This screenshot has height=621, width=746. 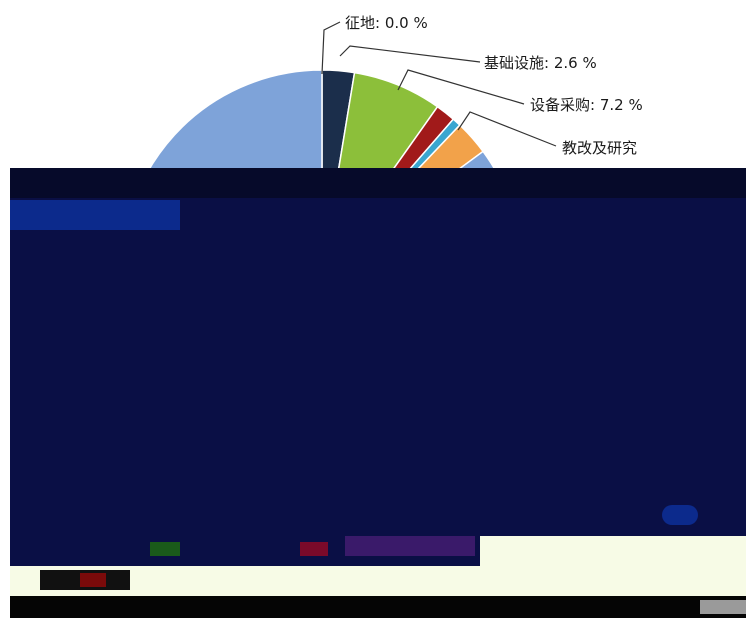 What do you see at coordinates (613, 551) in the screenshot?
I see `legend-swatch-white` at bounding box center [613, 551].